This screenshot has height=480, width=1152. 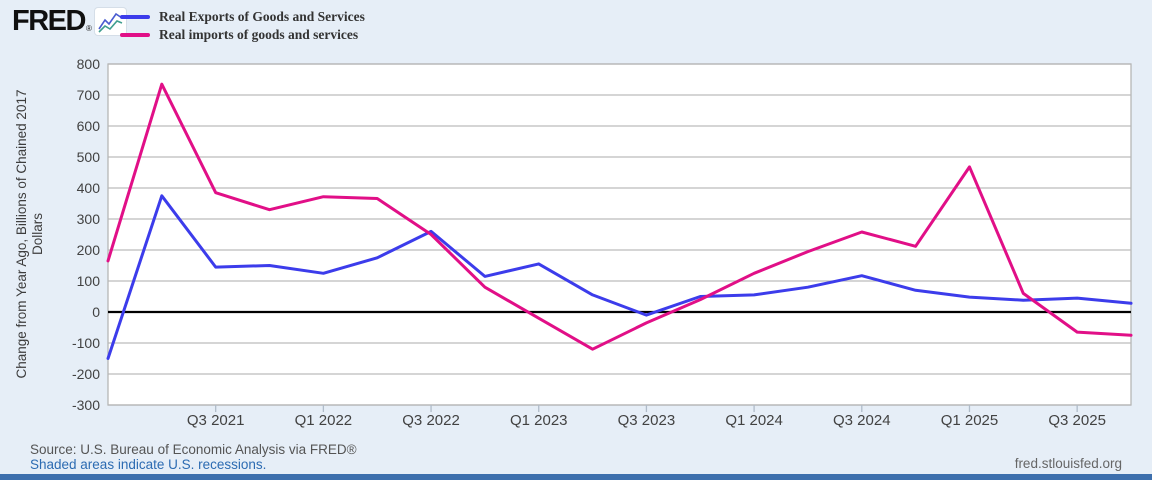 What do you see at coordinates (754, 420) in the screenshot?
I see `x-axis-tick-label: Q1 2024` at bounding box center [754, 420].